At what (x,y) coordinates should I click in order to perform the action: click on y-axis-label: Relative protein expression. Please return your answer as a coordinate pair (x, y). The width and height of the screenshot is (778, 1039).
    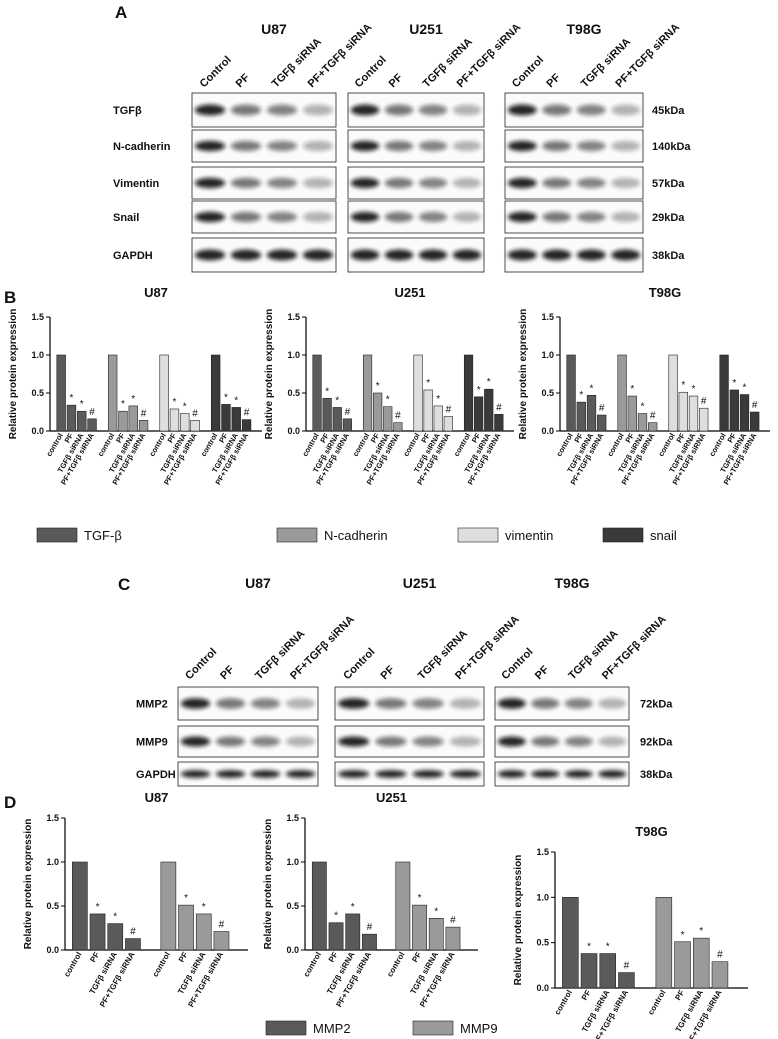
    Looking at the image, I should click on (28, 884).